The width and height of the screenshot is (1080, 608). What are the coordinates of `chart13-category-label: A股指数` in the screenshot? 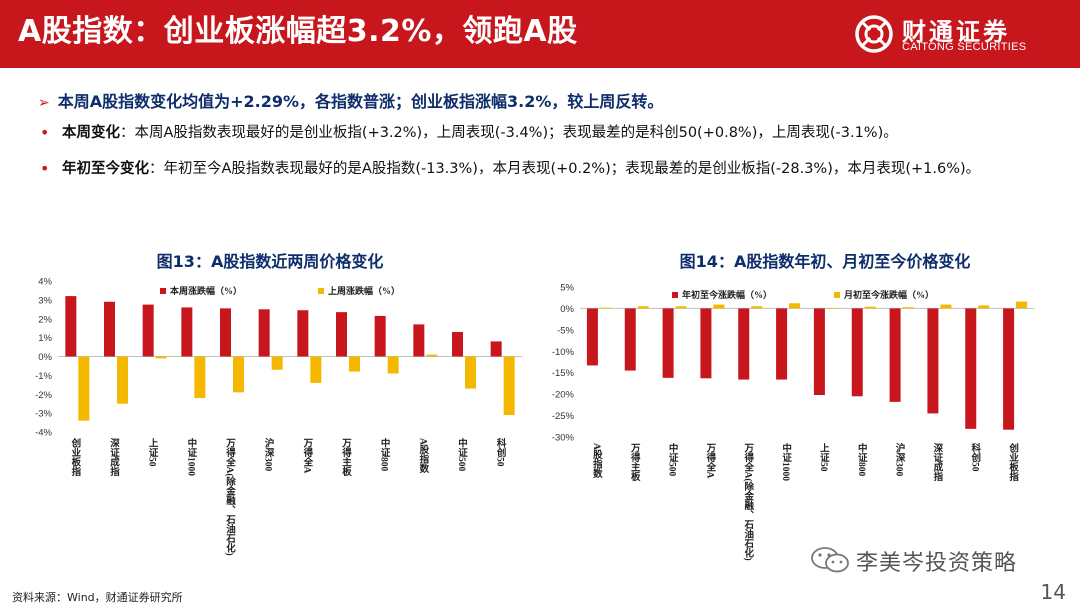 It's located at (423, 456).